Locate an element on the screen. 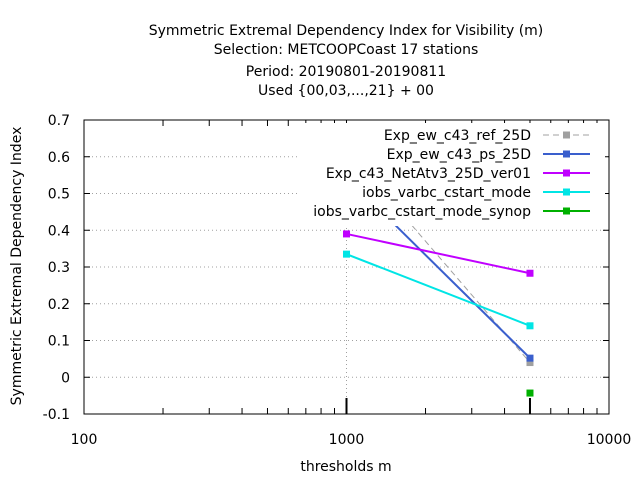  title-line-2: Selection: METCOOPCoast 17 stations is located at coordinates (346, 50).